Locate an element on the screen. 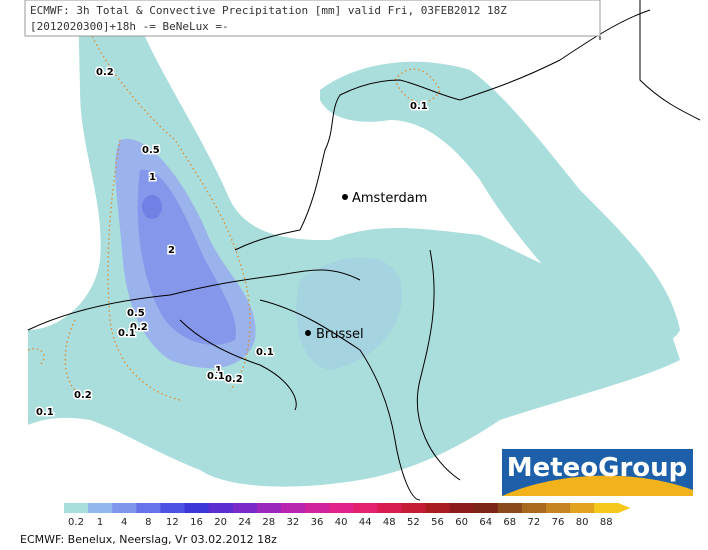  logo-text: MeteoGroup is located at coordinates (597, 468).